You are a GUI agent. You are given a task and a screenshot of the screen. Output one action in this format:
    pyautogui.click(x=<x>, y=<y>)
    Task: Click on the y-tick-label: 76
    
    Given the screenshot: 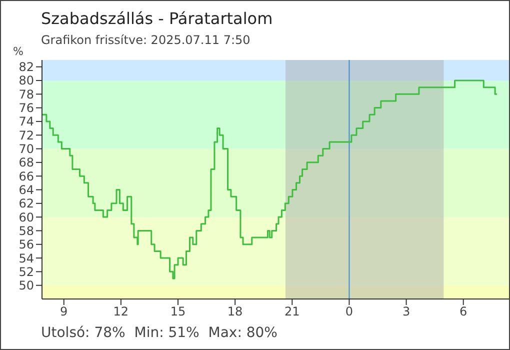 What is the action you would take?
    pyautogui.click(x=26, y=108)
    